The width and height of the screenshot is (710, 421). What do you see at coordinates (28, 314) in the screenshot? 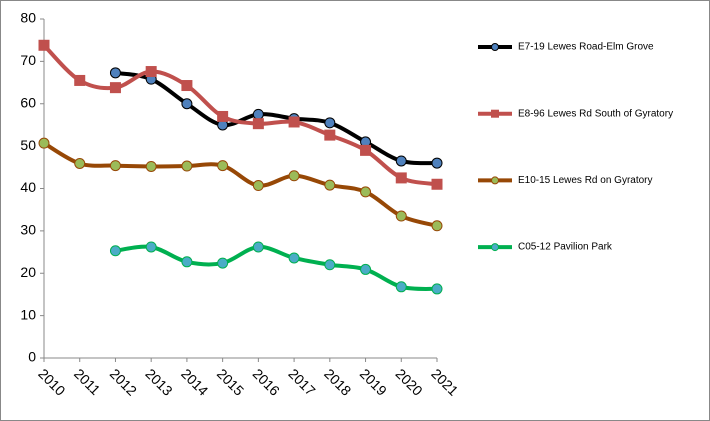
I see `y-tick-label: 10` at bounding box center [28, 314].